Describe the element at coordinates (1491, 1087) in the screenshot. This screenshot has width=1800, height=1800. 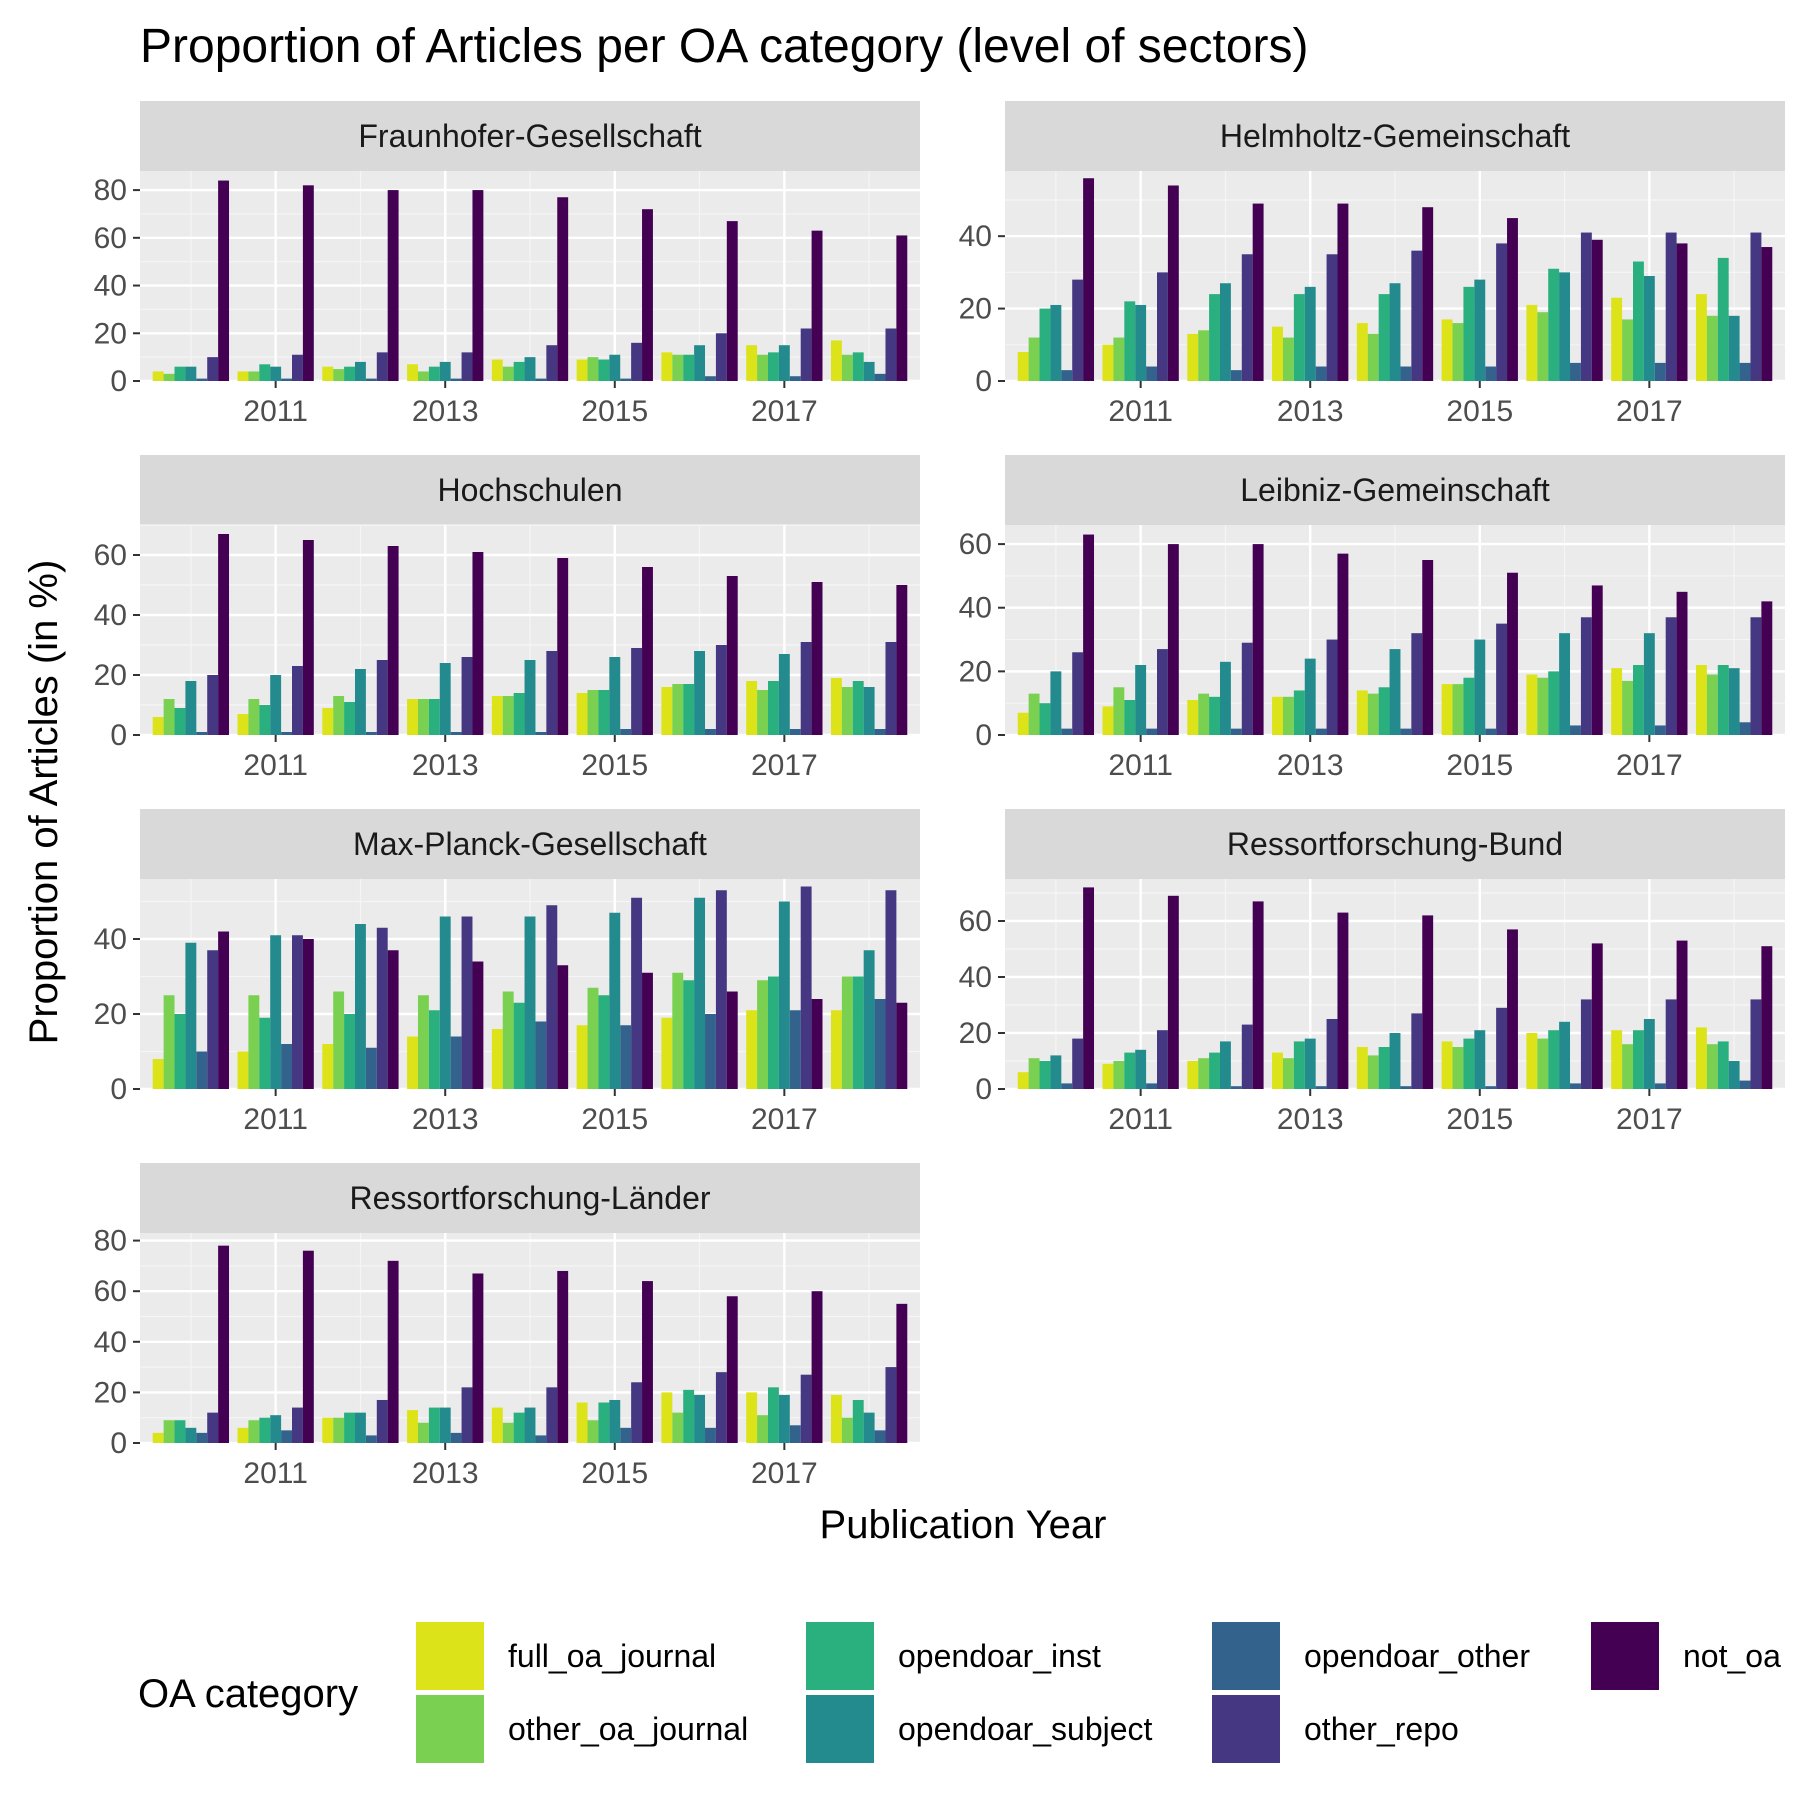
I see `bar-2015-opendoar_other` at that location.